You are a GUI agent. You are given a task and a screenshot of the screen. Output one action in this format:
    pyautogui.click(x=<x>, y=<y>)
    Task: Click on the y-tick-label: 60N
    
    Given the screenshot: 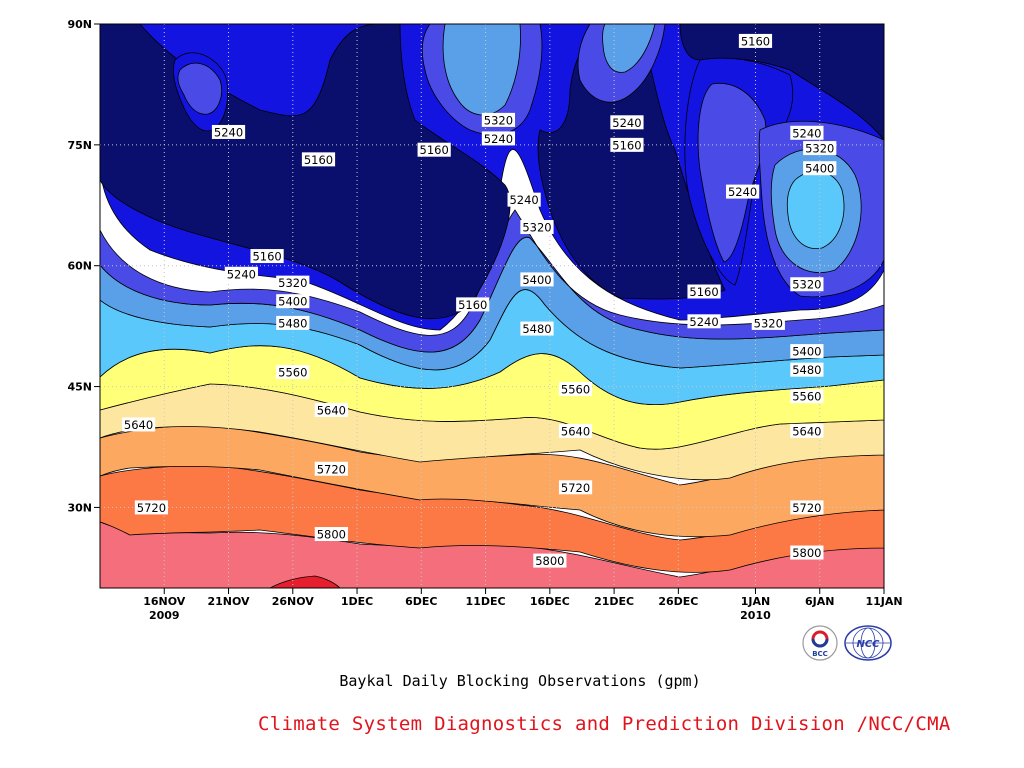 What is the action you would take?
    pyautogui.click(x=79, y=266)
    